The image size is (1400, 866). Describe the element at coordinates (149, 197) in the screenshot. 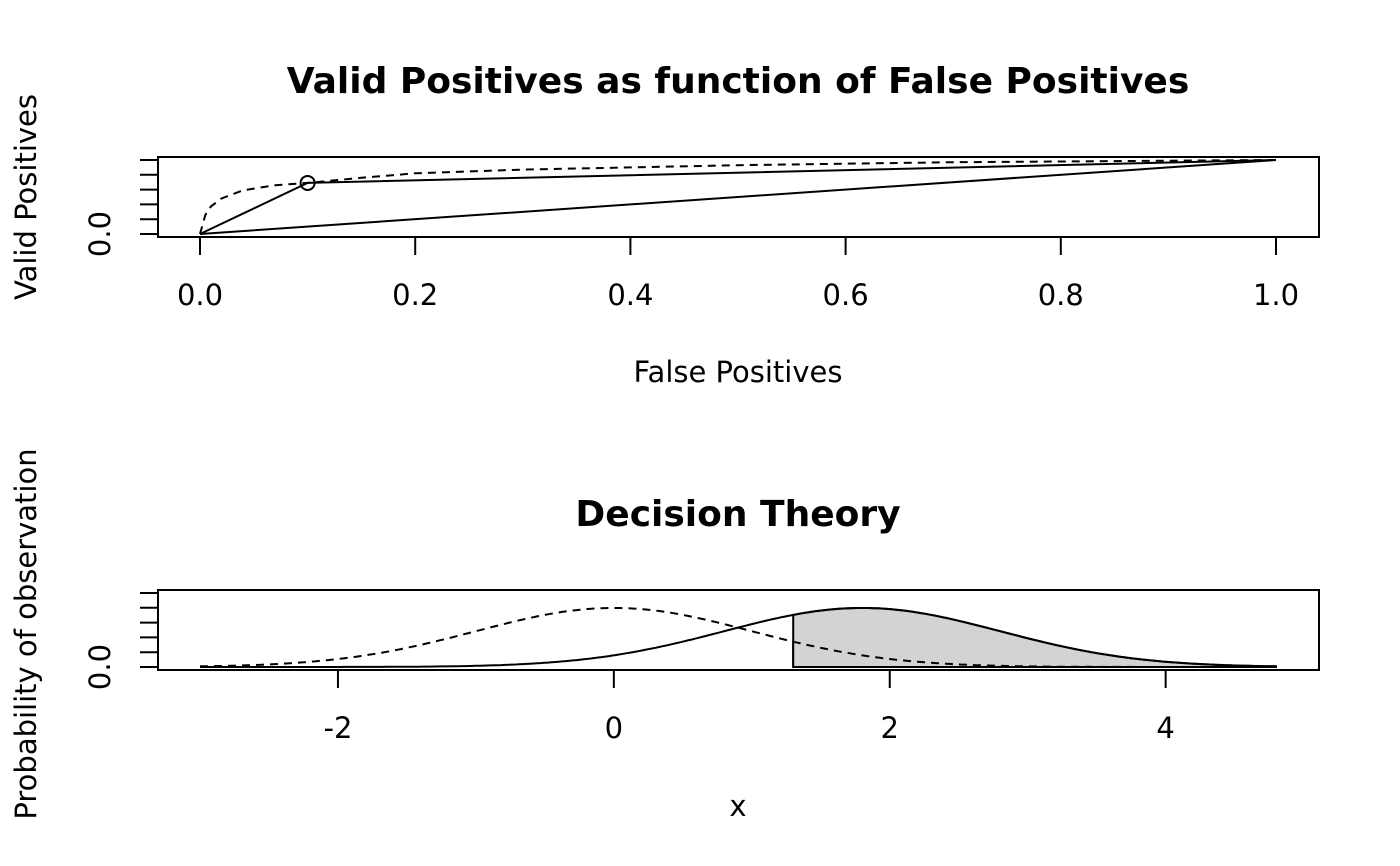

I see `roc-y-ticks` at that location.